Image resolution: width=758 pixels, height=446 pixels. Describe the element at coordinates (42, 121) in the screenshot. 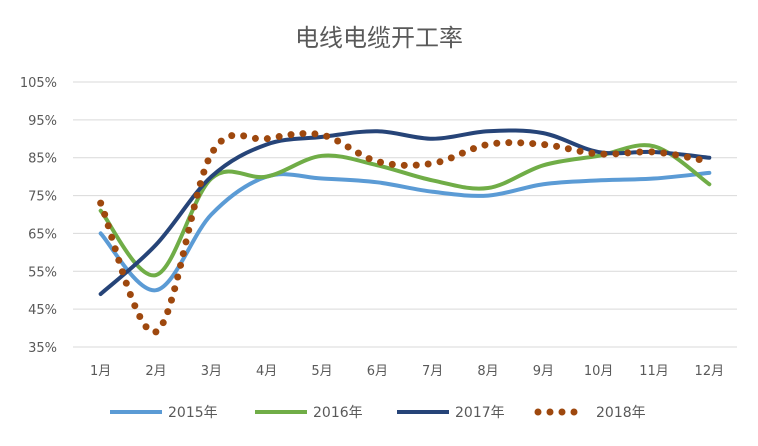

I see `y-tick-label: 95%` at that location.